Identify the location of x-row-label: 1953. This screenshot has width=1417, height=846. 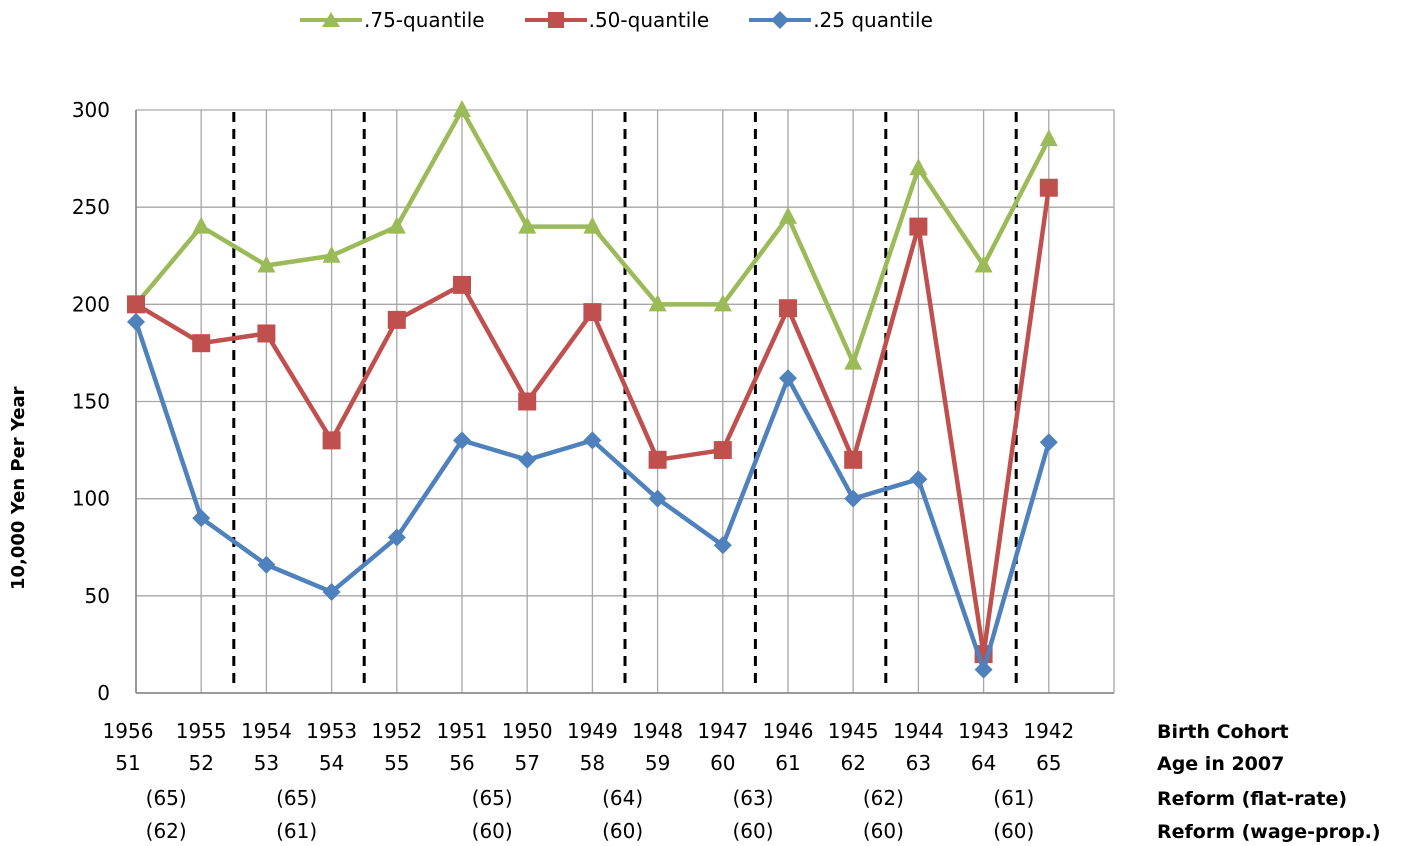
(331, 731).